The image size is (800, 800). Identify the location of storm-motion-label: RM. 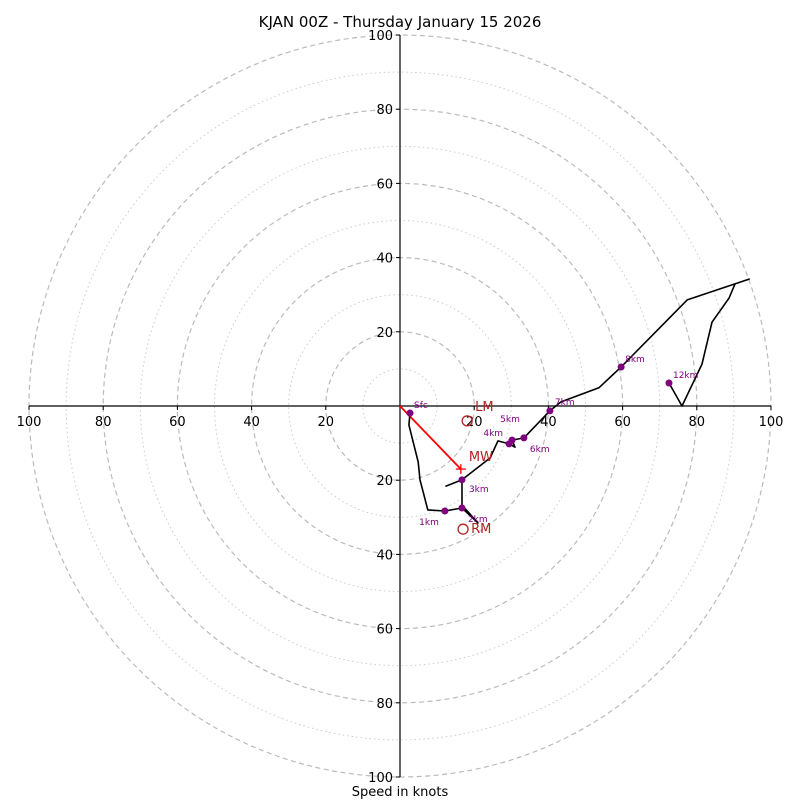
(481, 529).